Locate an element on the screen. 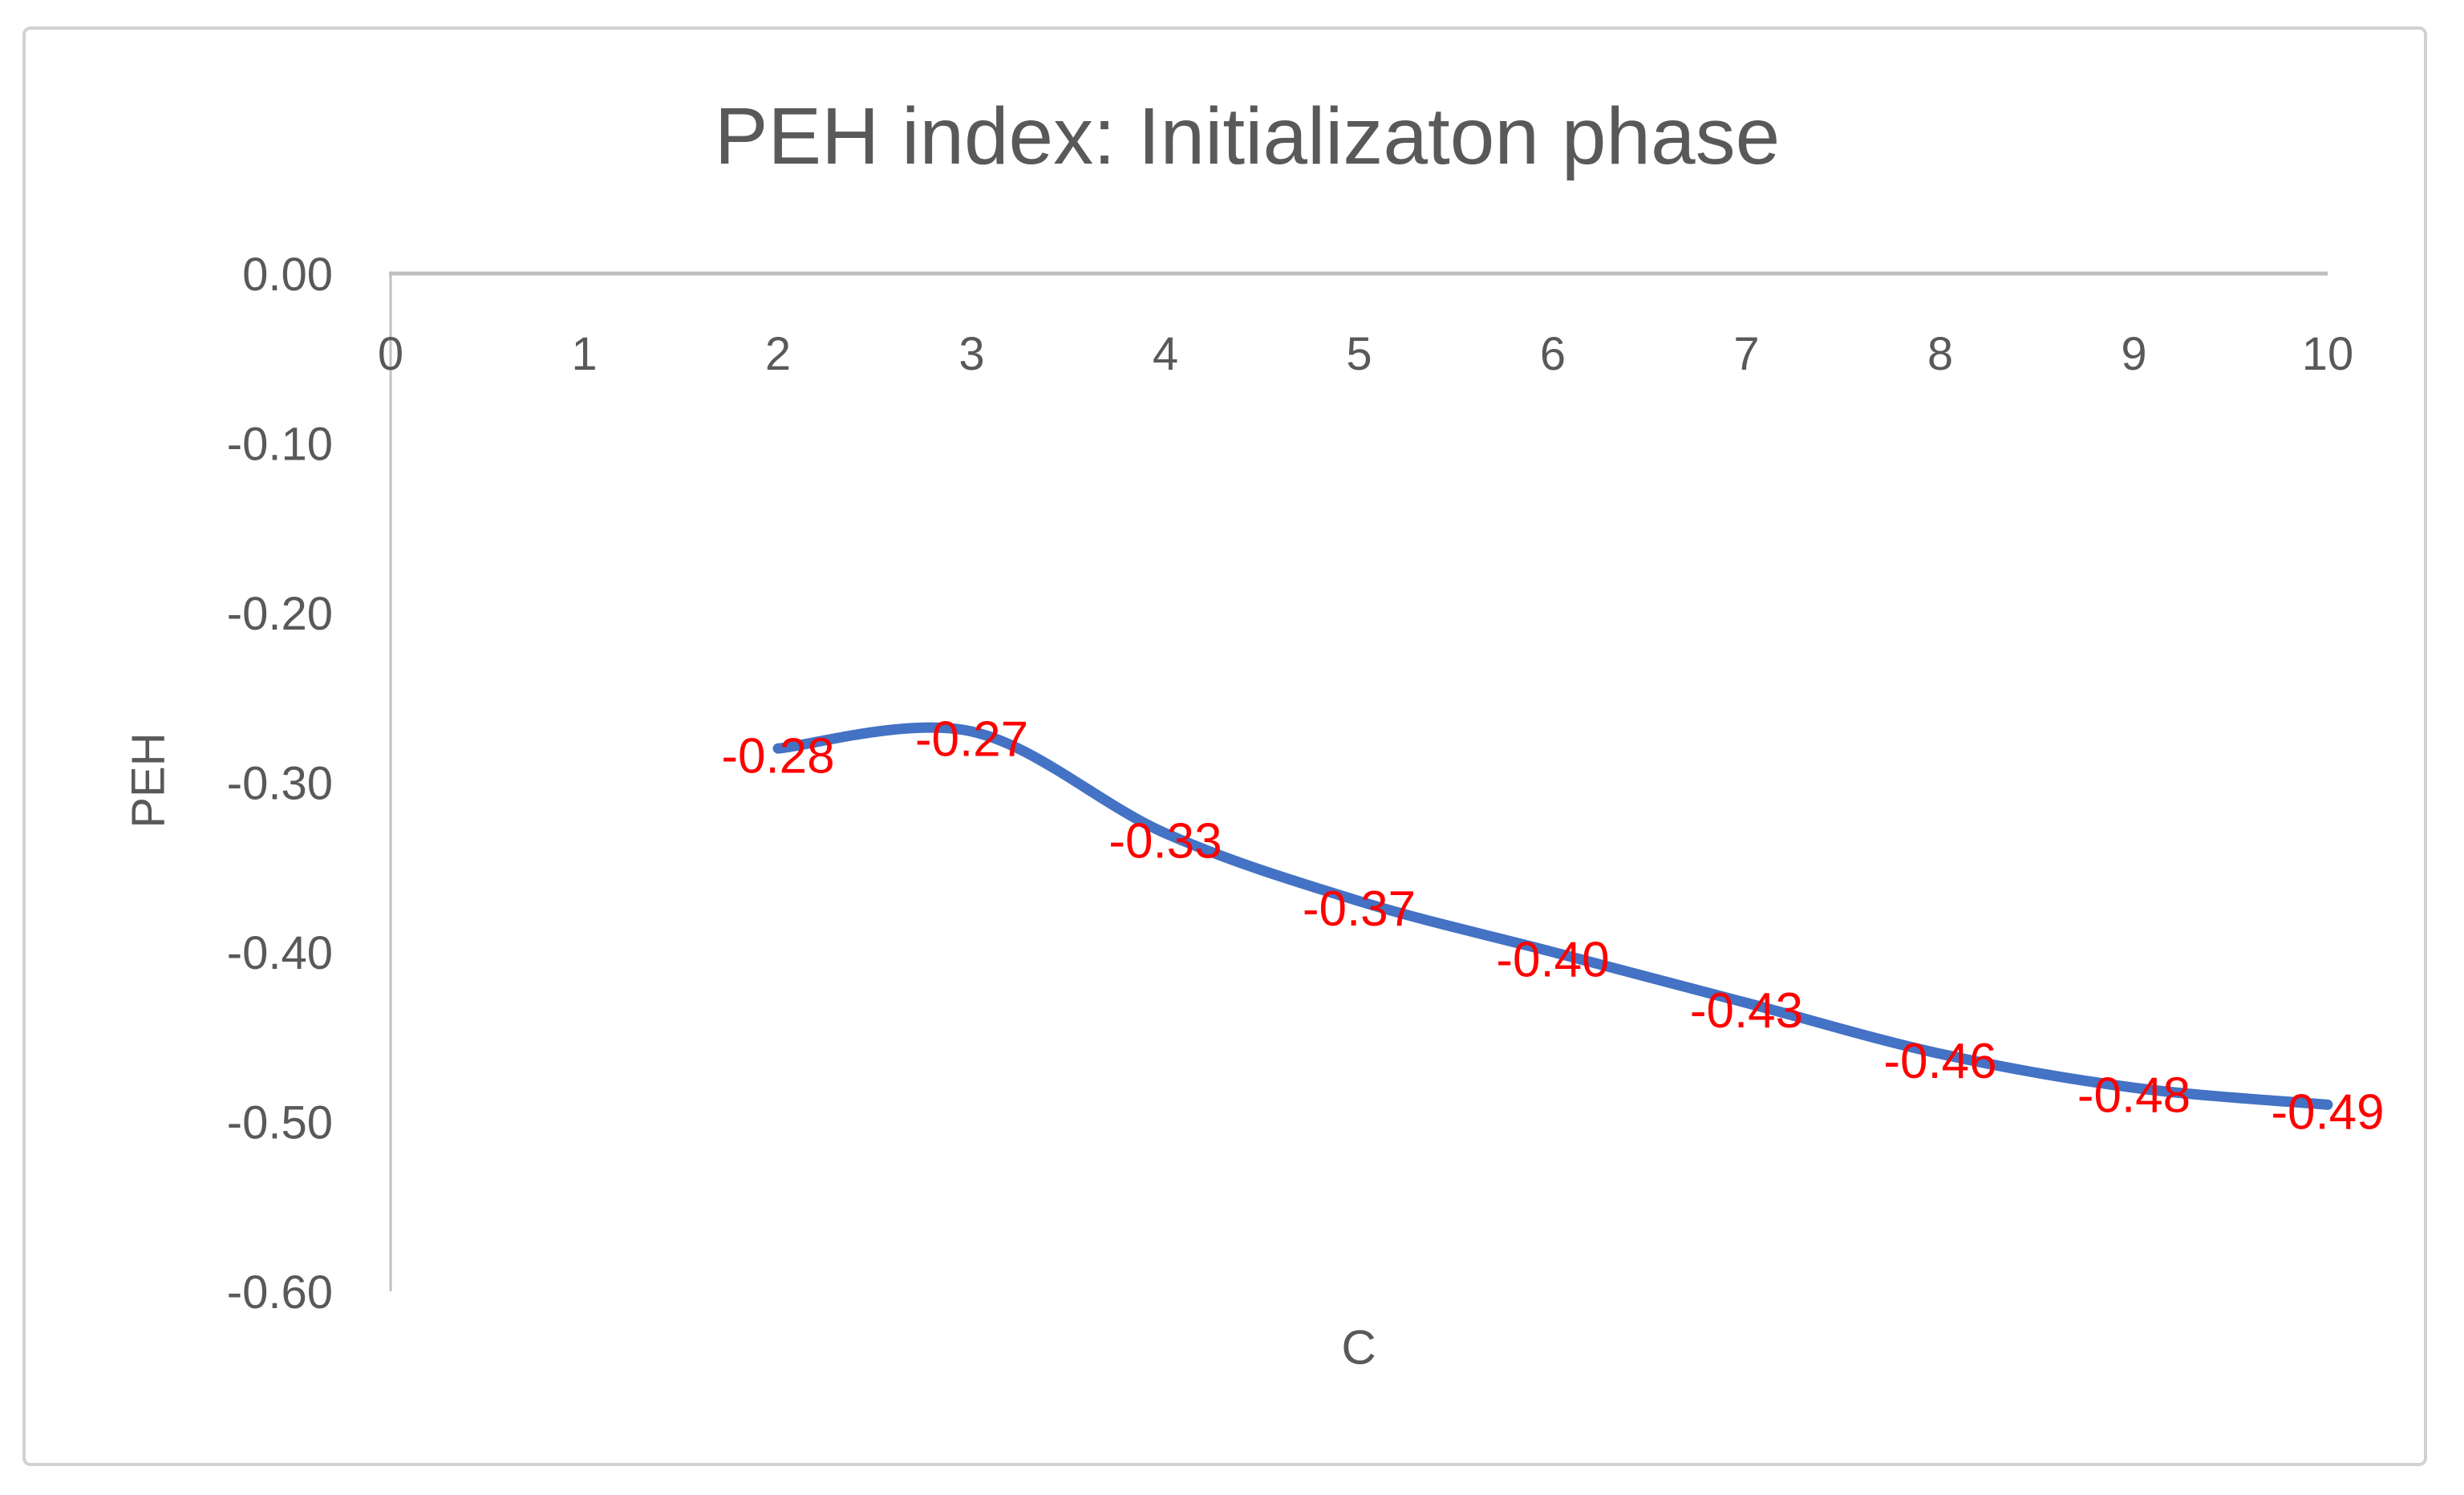  y-tick-label: -0.20 is located at coordinates (280, 614).